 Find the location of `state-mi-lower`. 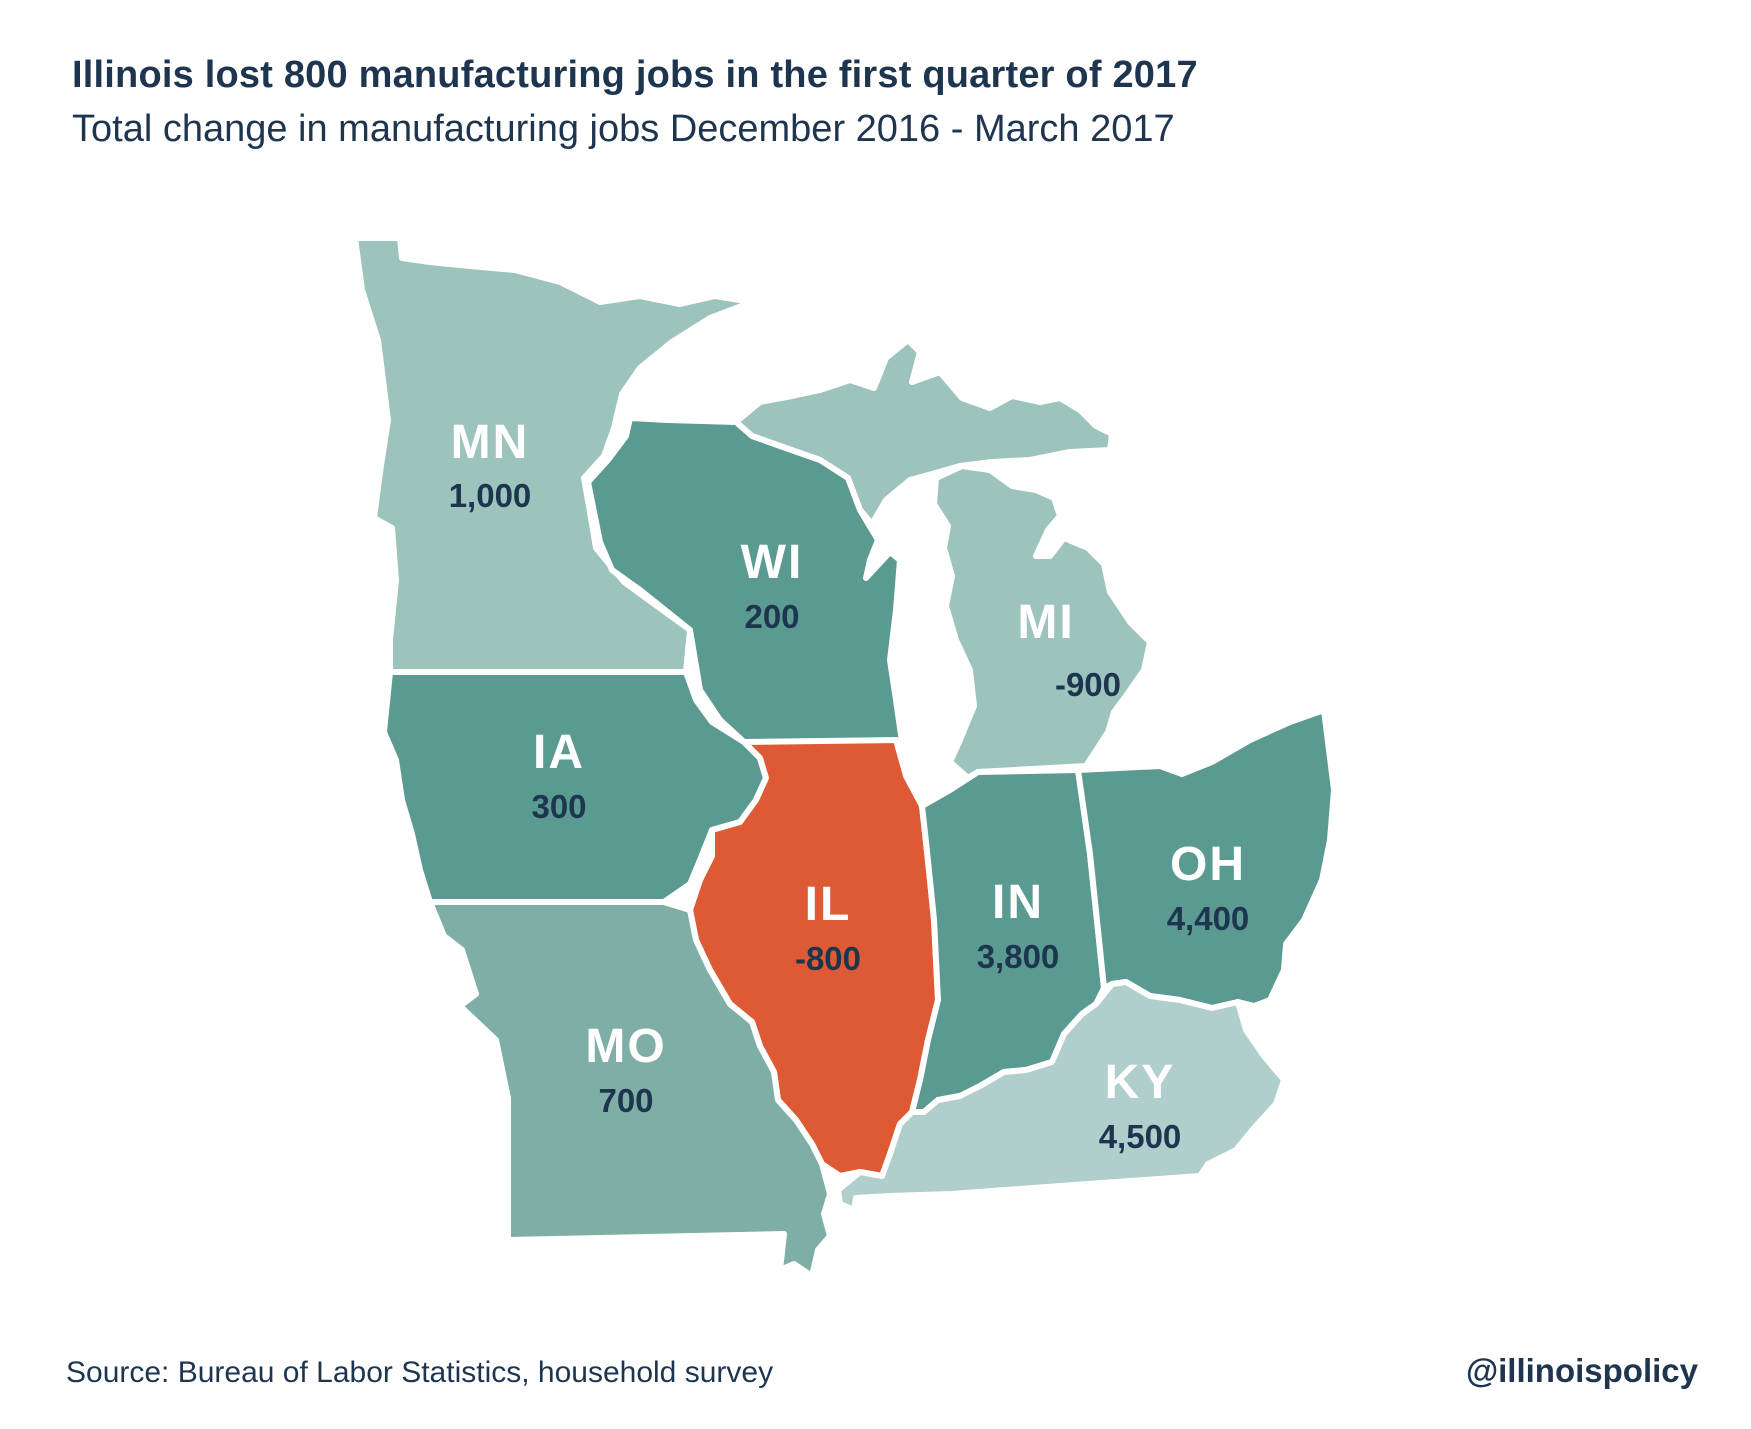

state-mi-lower is located at coordinates (1042, 622).